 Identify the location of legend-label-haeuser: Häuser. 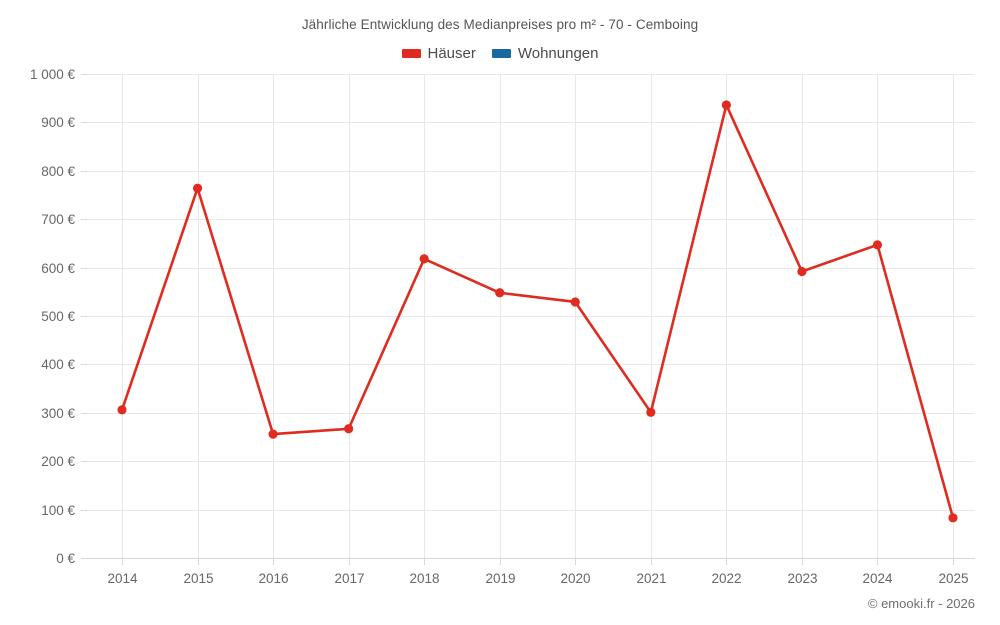
(451, 53).